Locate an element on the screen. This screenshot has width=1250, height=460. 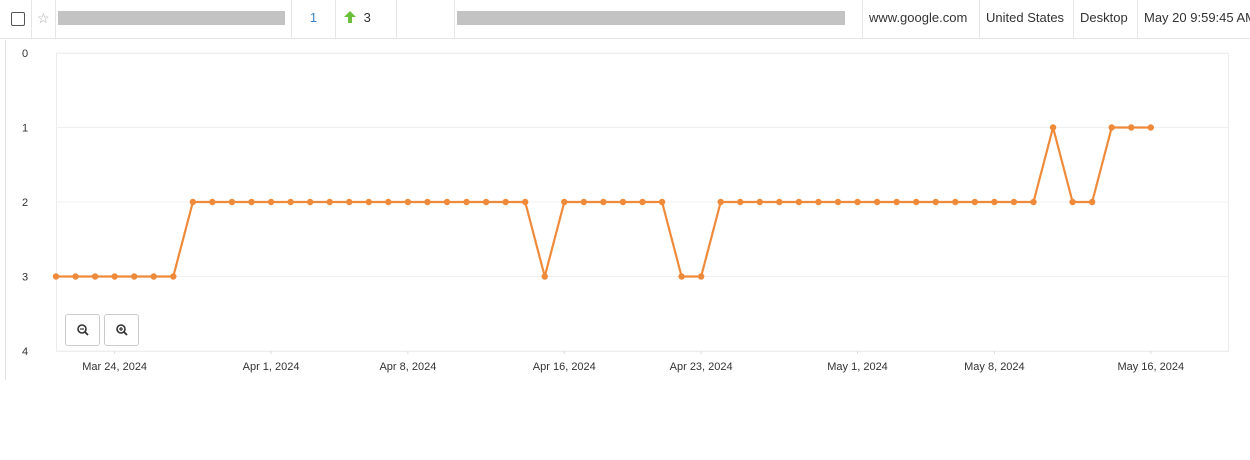
x-tick-label: Apr 23, 2024 is located at coordinates (701, 367).